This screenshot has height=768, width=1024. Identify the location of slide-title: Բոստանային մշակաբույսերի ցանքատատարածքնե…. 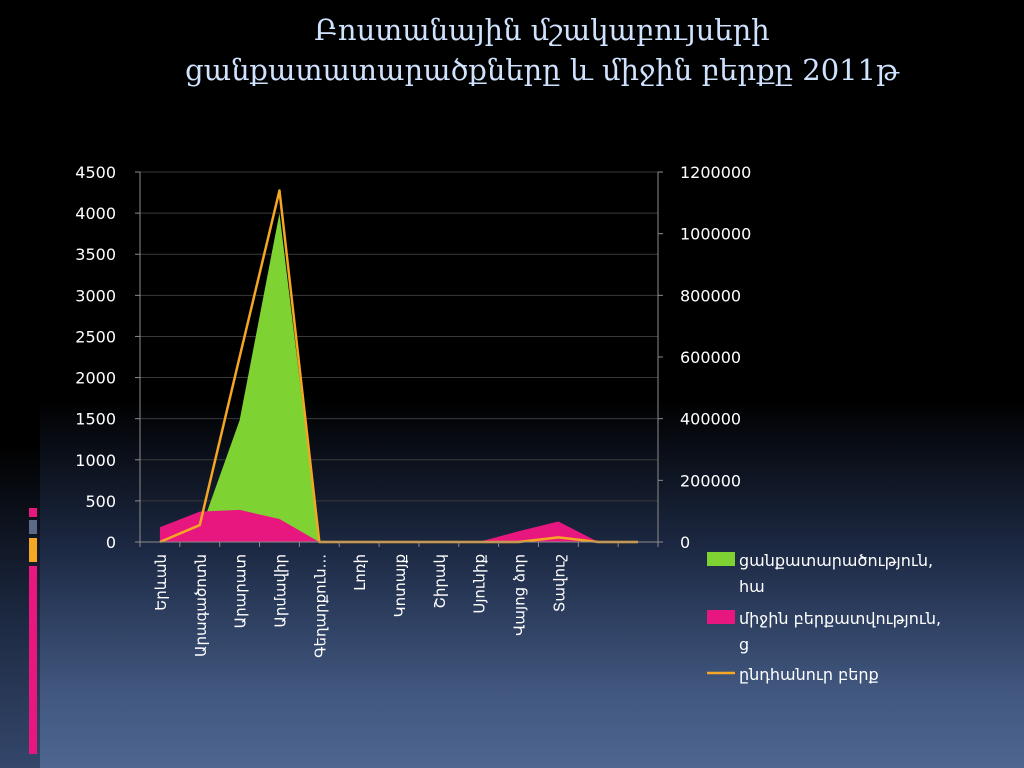
(542, 50).